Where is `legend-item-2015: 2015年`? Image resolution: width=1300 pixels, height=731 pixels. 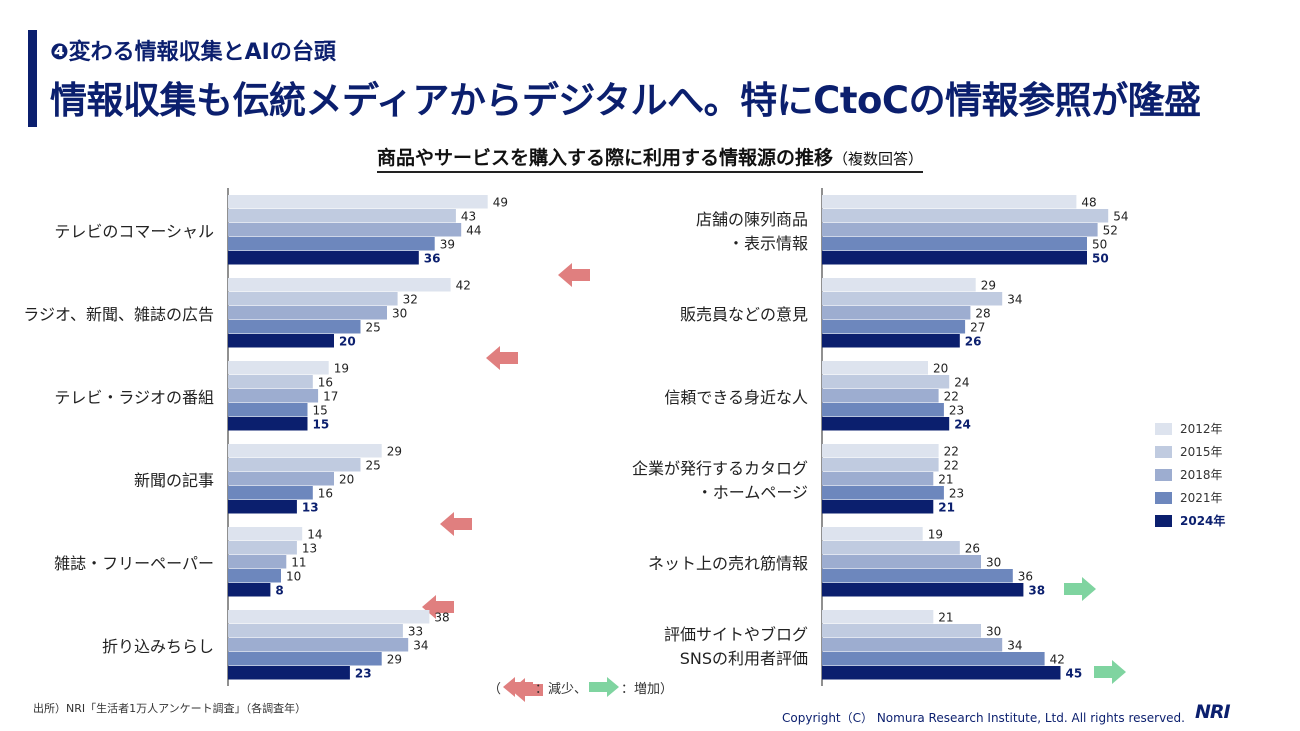
legend-item-2015: 2015年 is located at coordinates (1190, 451).